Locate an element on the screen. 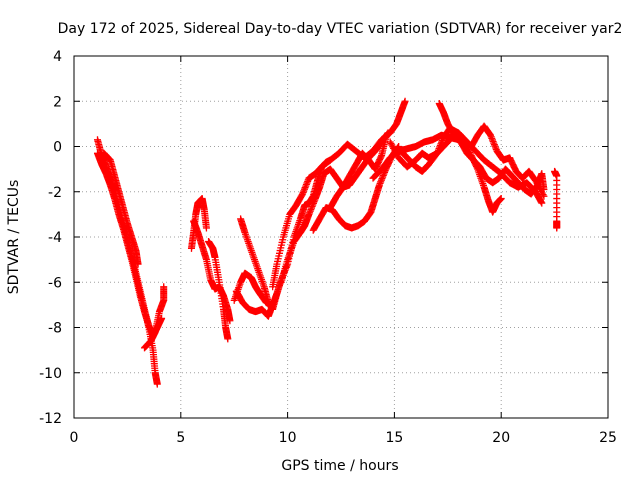 The image size is (640, 480). y-tick-label: 4 is located at coordinates (57, 57).